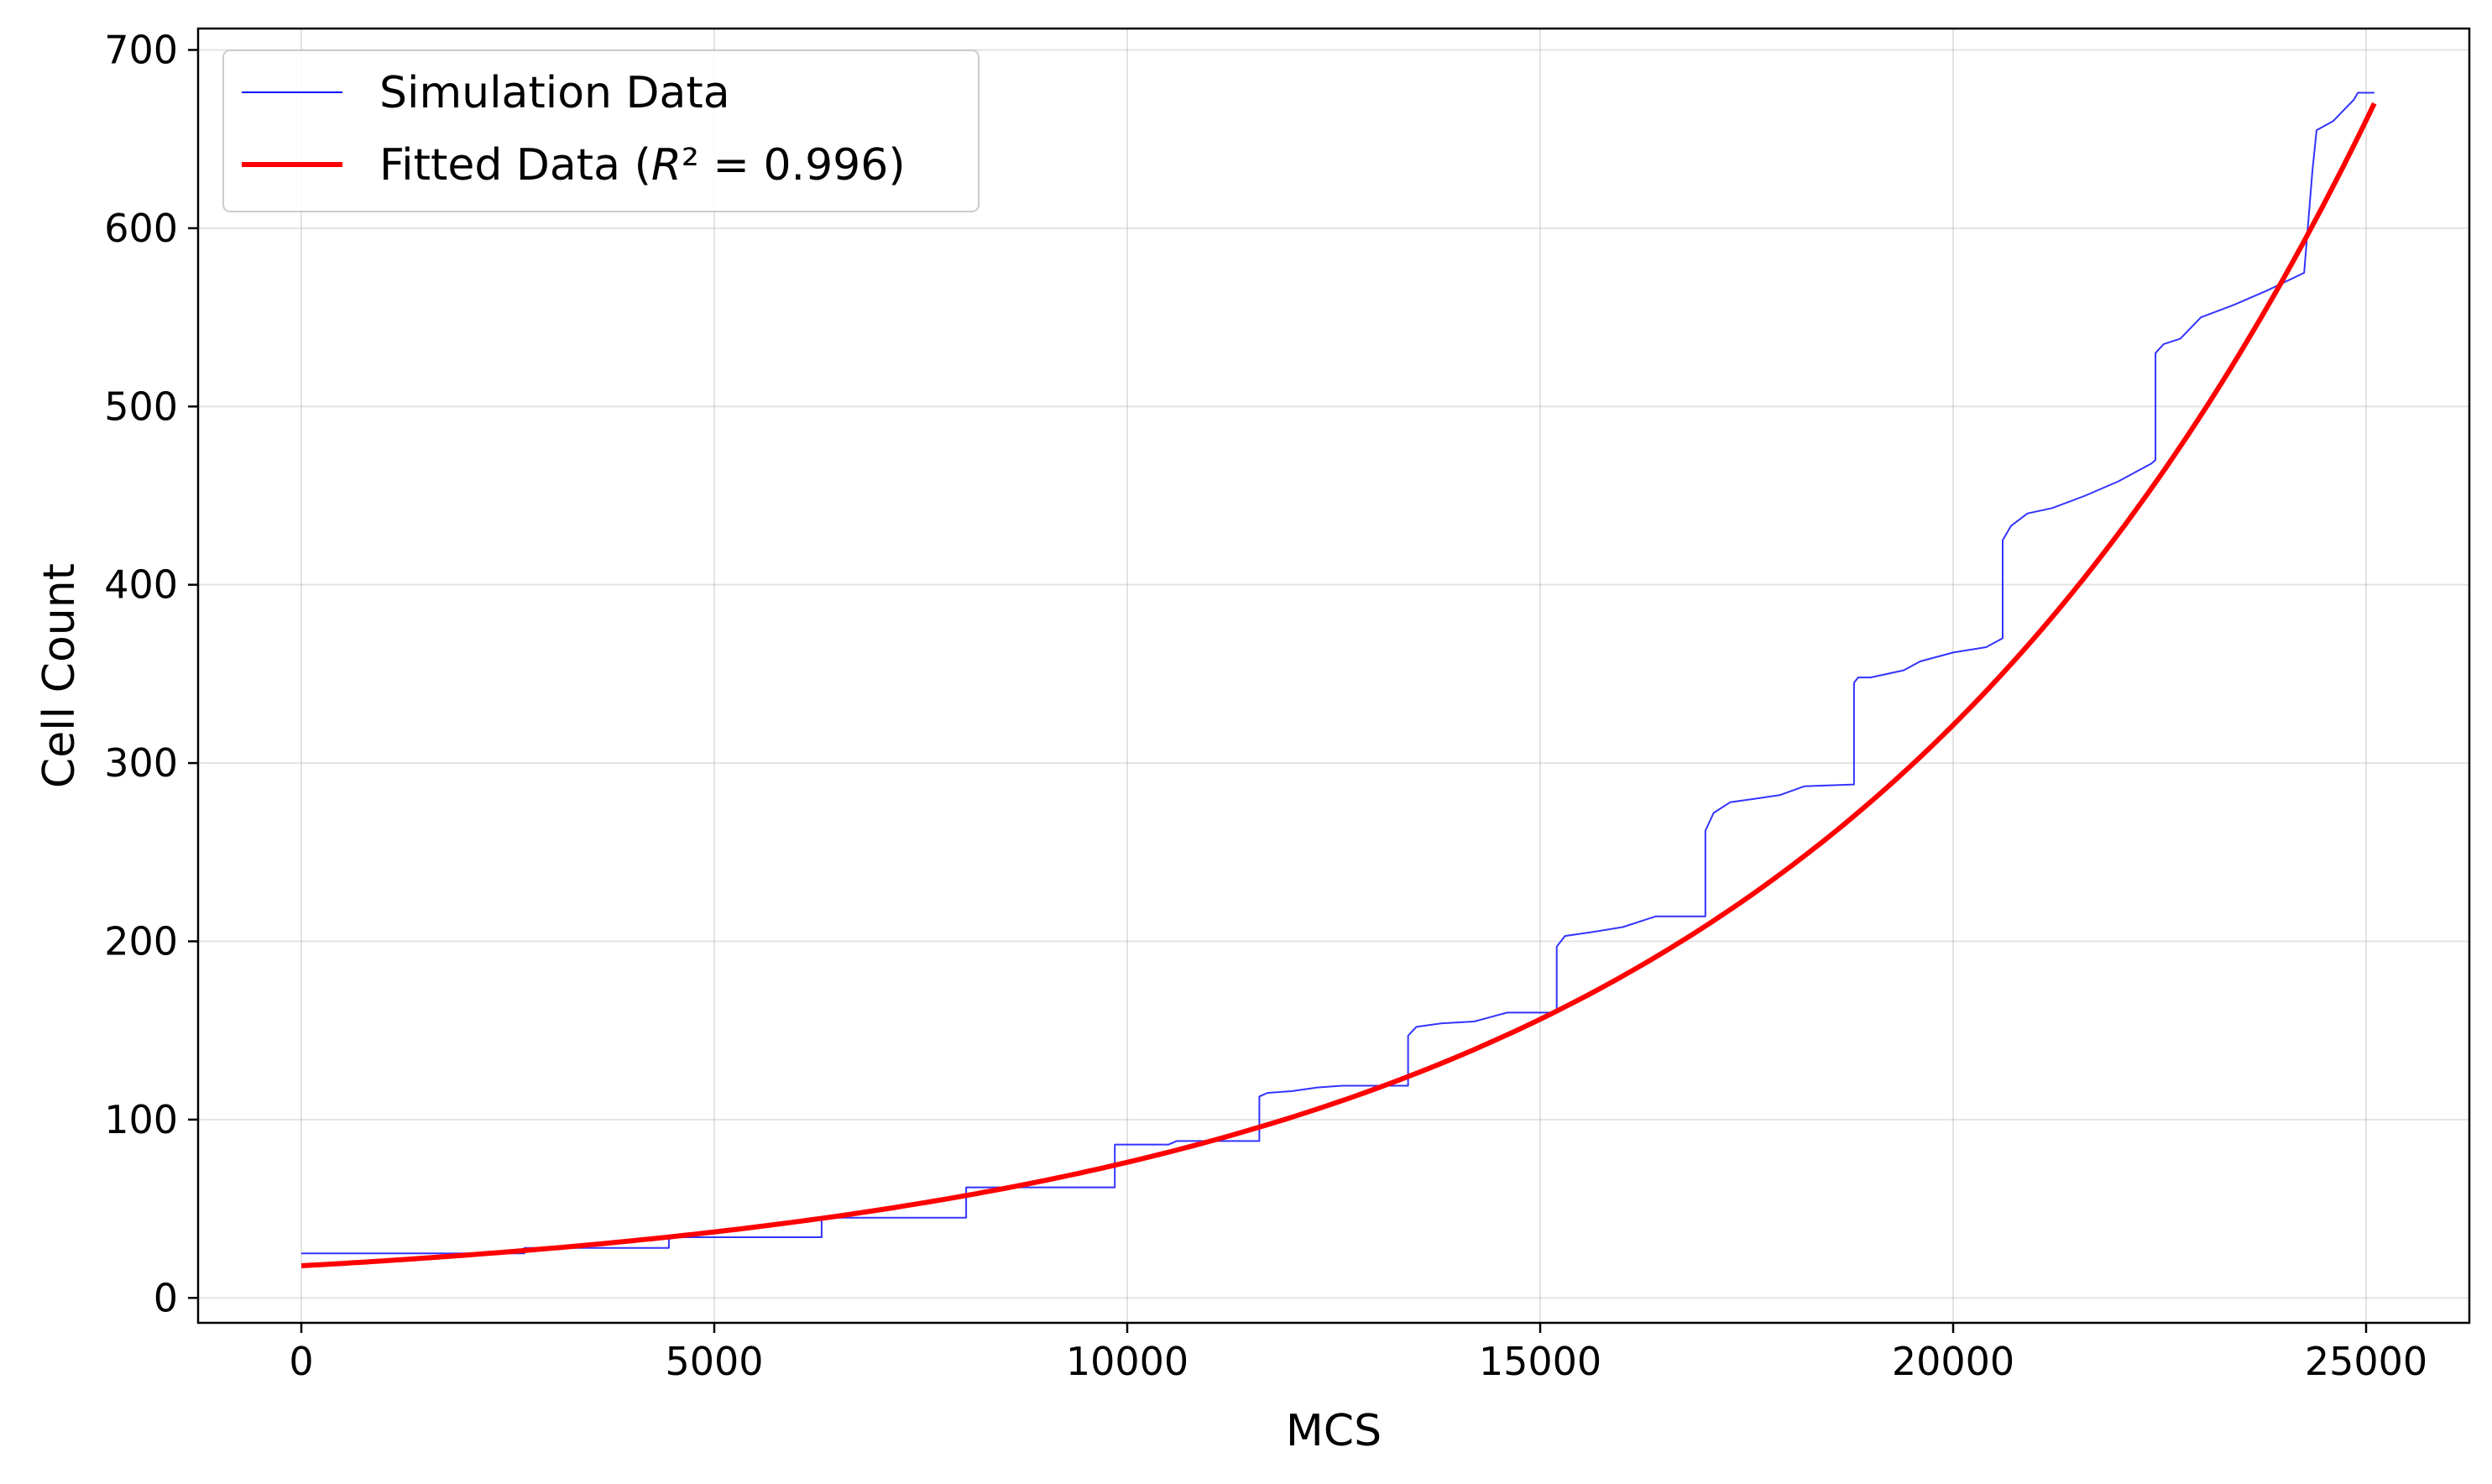 Image resolution: width=2492 pixels, height=1484 pixels. Describe the element at coordinates (1334, 1431) in the screenshot. I see `x-axis-label: MCS` at that location.